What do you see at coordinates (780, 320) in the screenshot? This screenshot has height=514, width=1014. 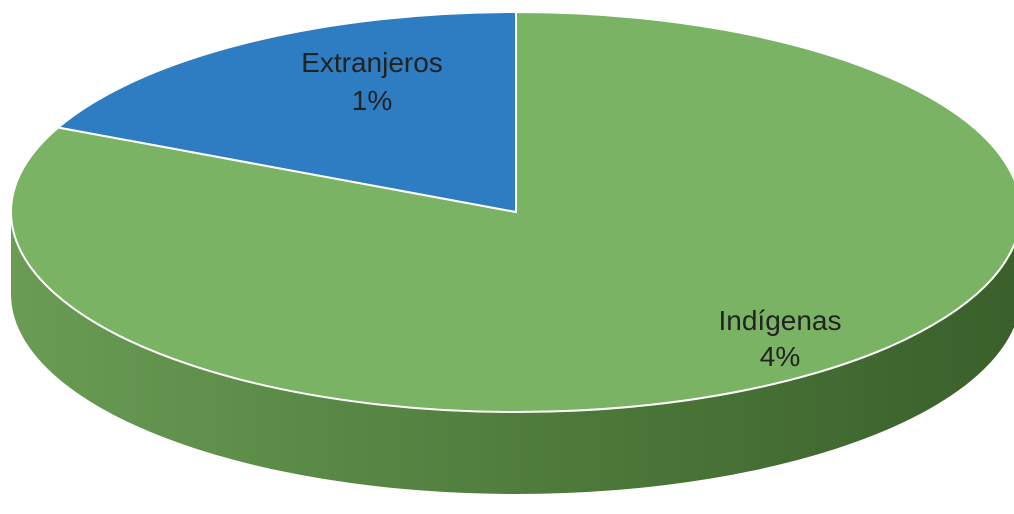 I see `slice-label-indigenas: Indígenas` at bounding box center [780, 320].